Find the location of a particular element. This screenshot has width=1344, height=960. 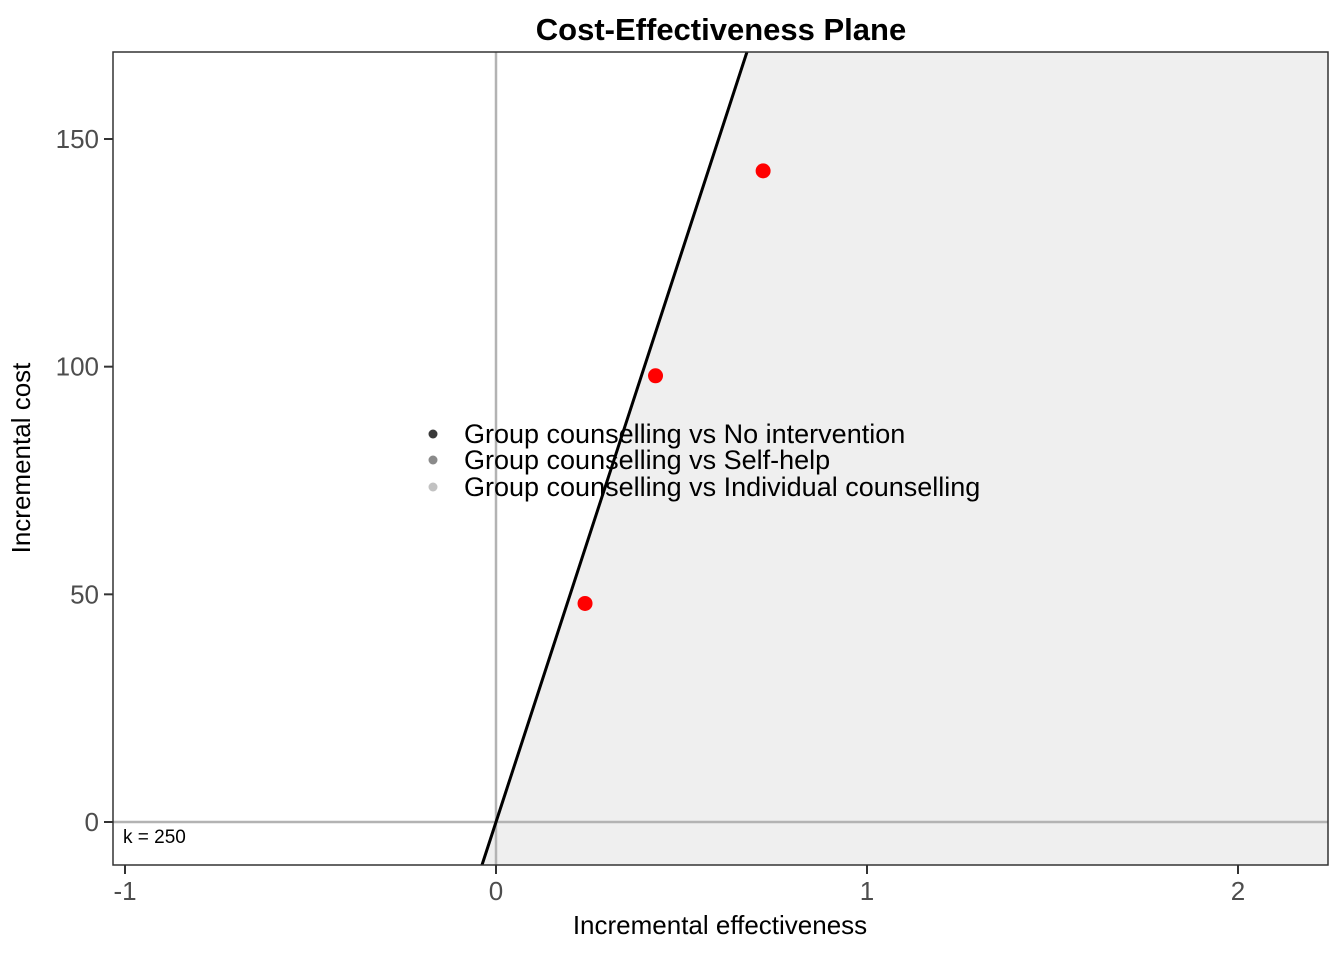

x-axis-tick-label: 2 is located at coordinates (1238, 891).